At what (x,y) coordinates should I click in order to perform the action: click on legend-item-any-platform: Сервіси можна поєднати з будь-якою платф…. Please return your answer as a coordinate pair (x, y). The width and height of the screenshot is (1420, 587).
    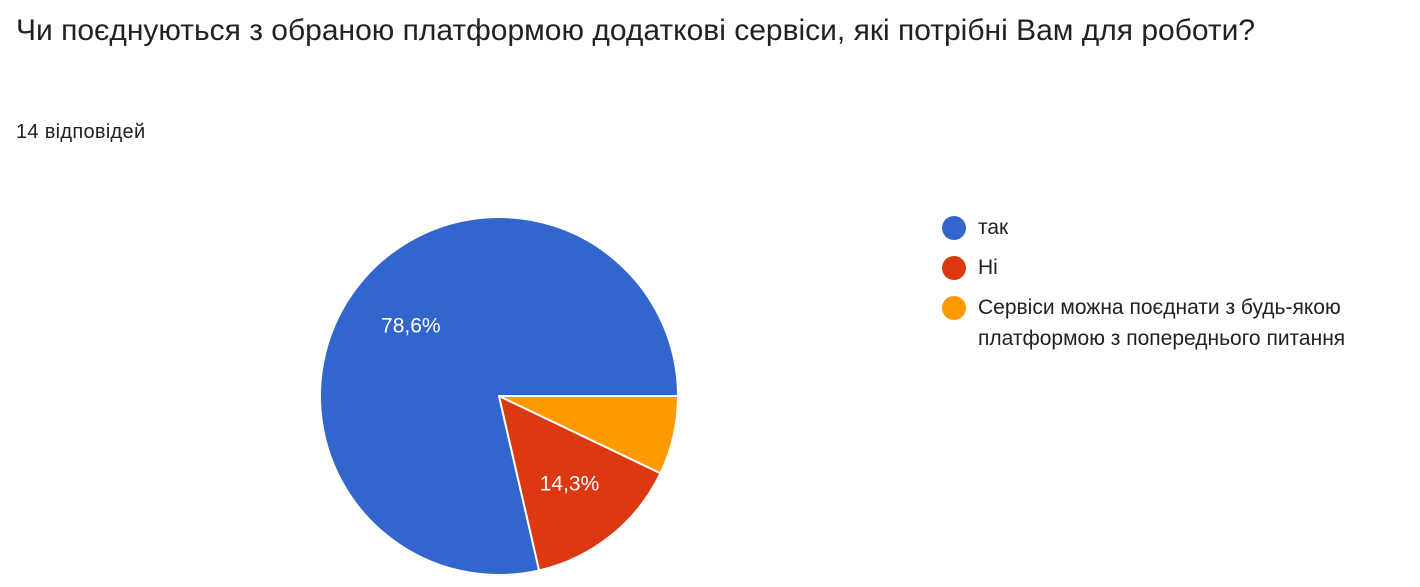
    Looking at the image, I should click on (1177, 323).